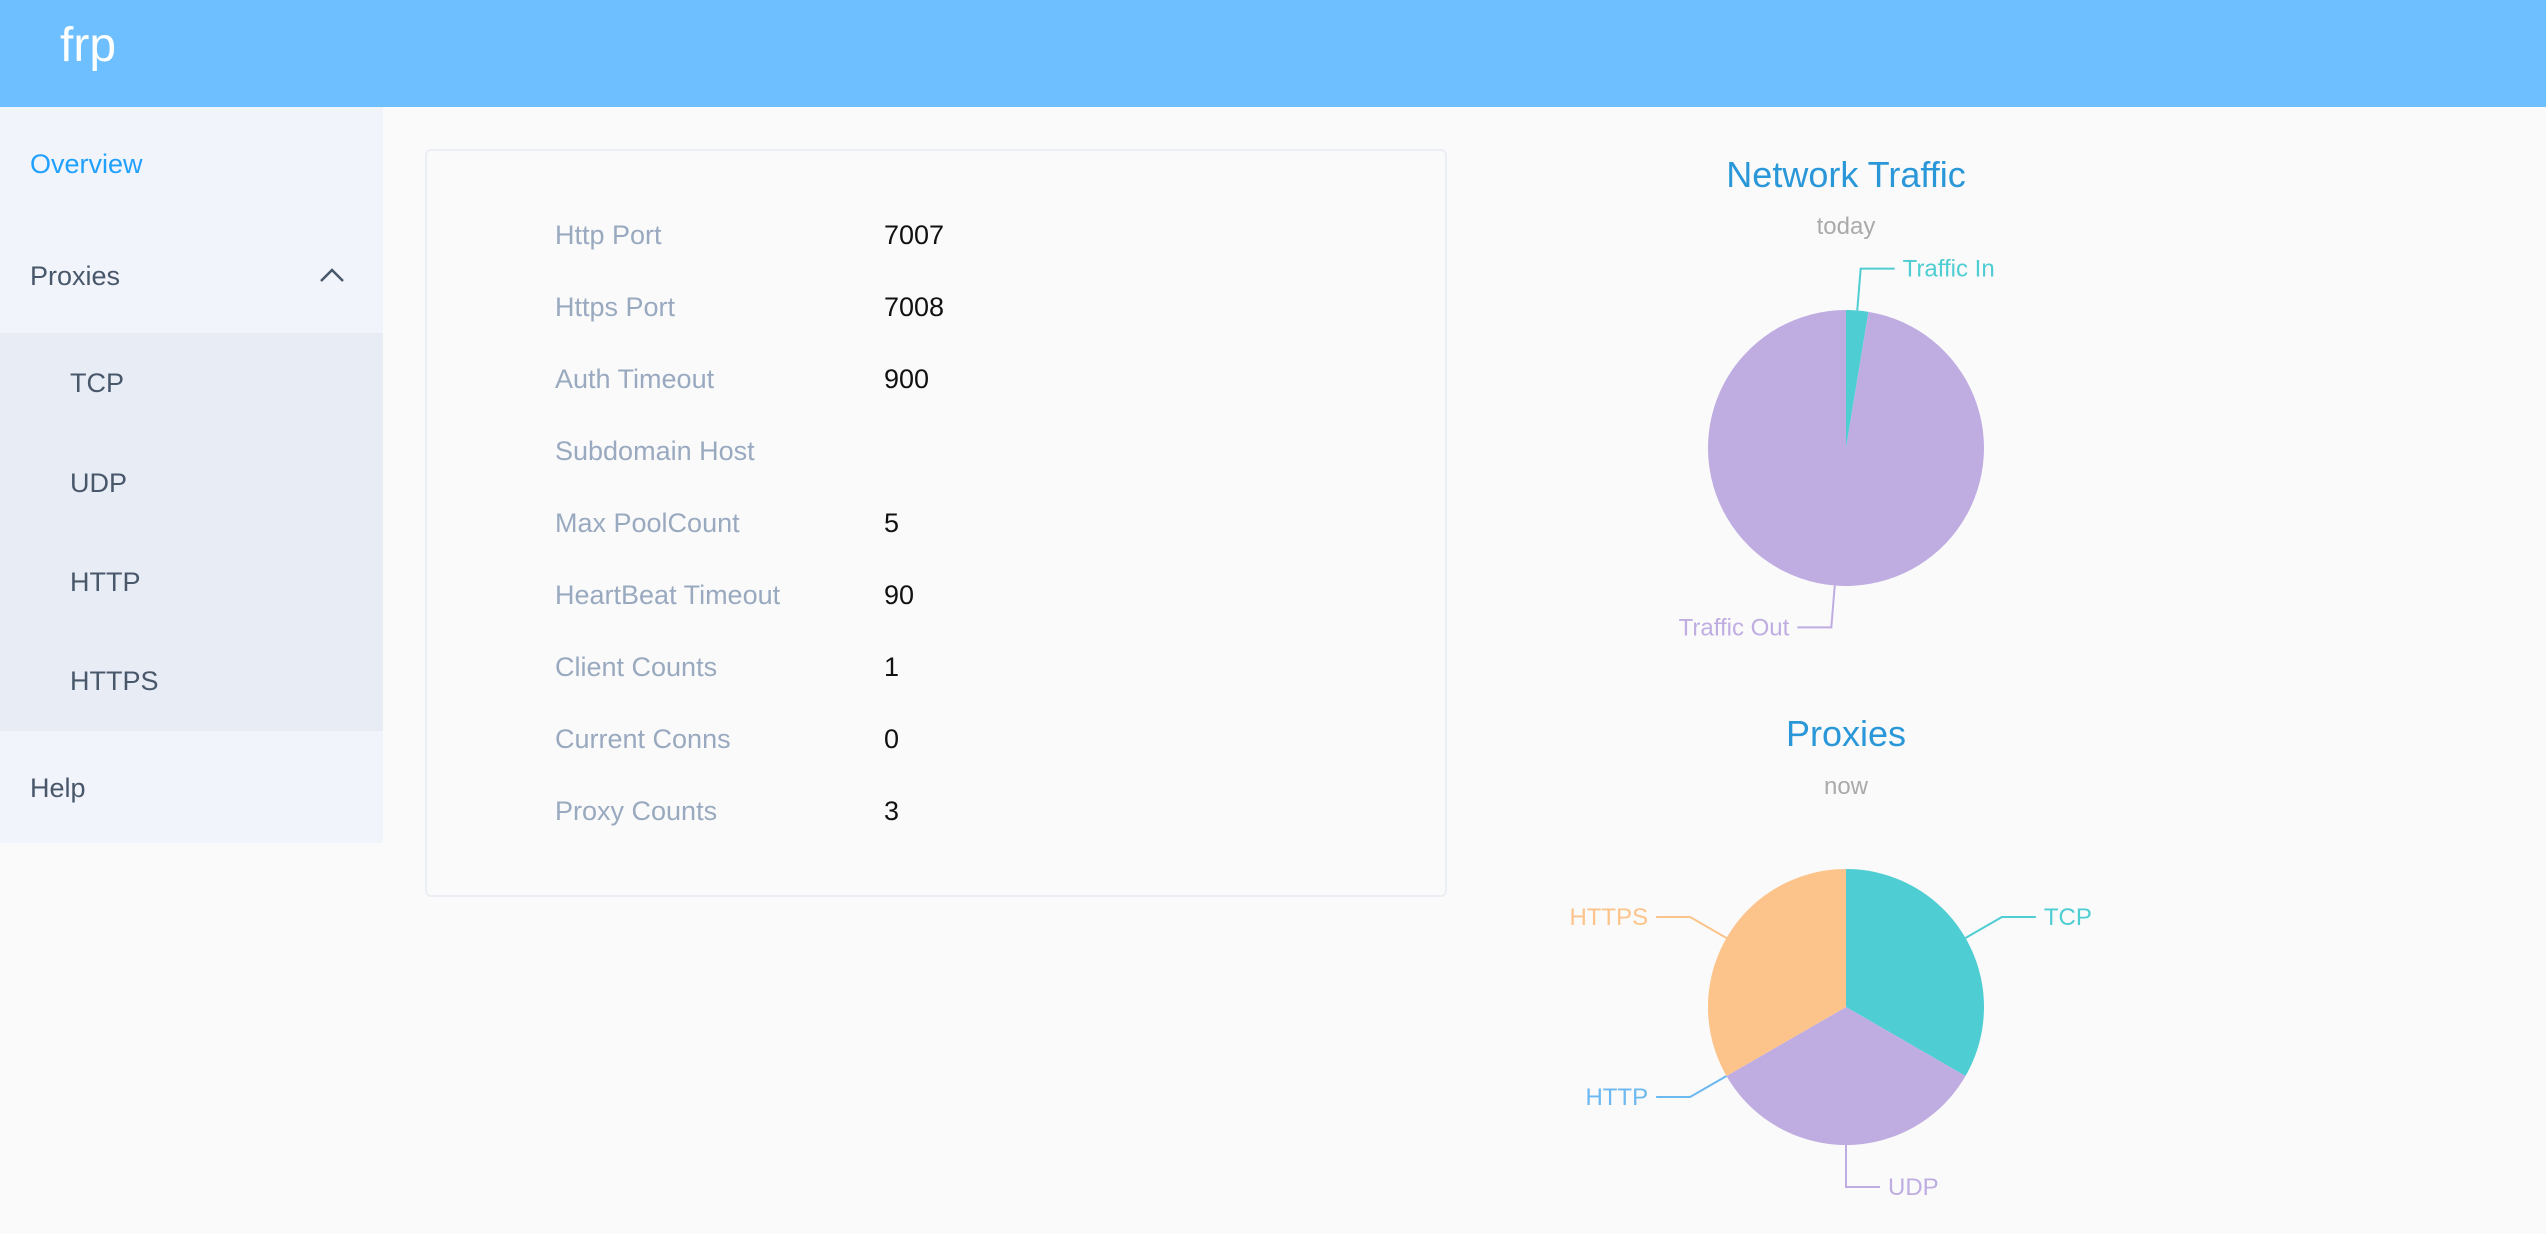  I want to click on info-label: Subdomain Host, so click(655, 451).